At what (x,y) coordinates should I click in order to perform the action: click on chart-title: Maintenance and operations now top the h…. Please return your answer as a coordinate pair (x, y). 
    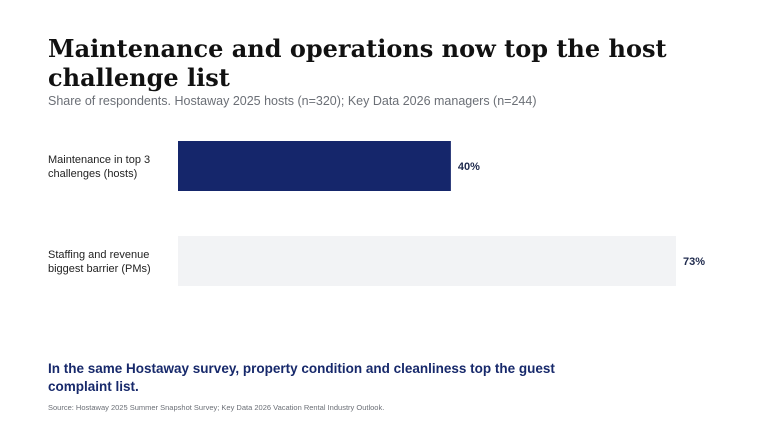
    Looking at the image, I should click on (357, 63).